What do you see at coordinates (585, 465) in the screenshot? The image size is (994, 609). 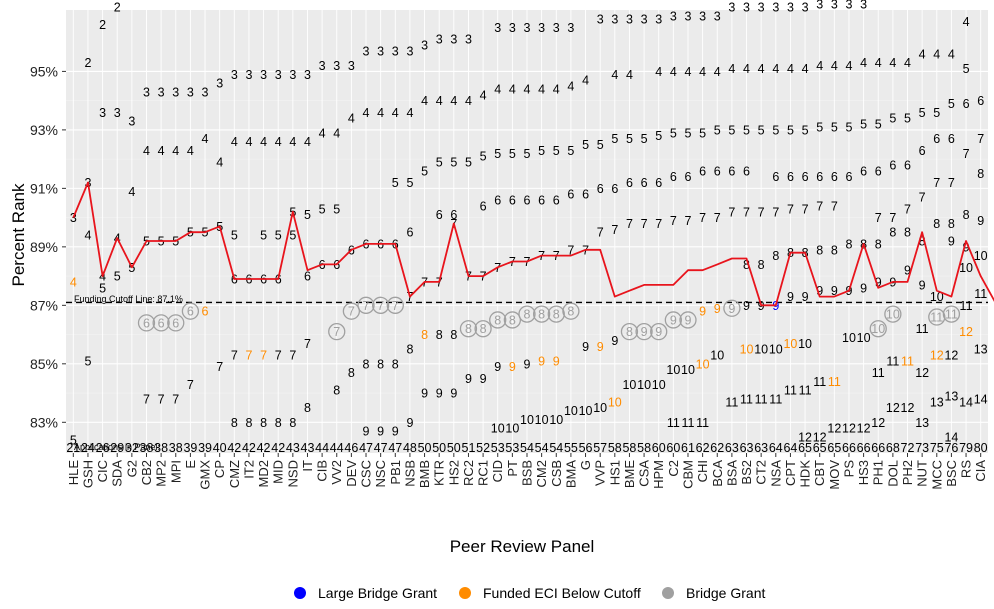 I see `x-tick-label: G` at bounding box center [585, 465].